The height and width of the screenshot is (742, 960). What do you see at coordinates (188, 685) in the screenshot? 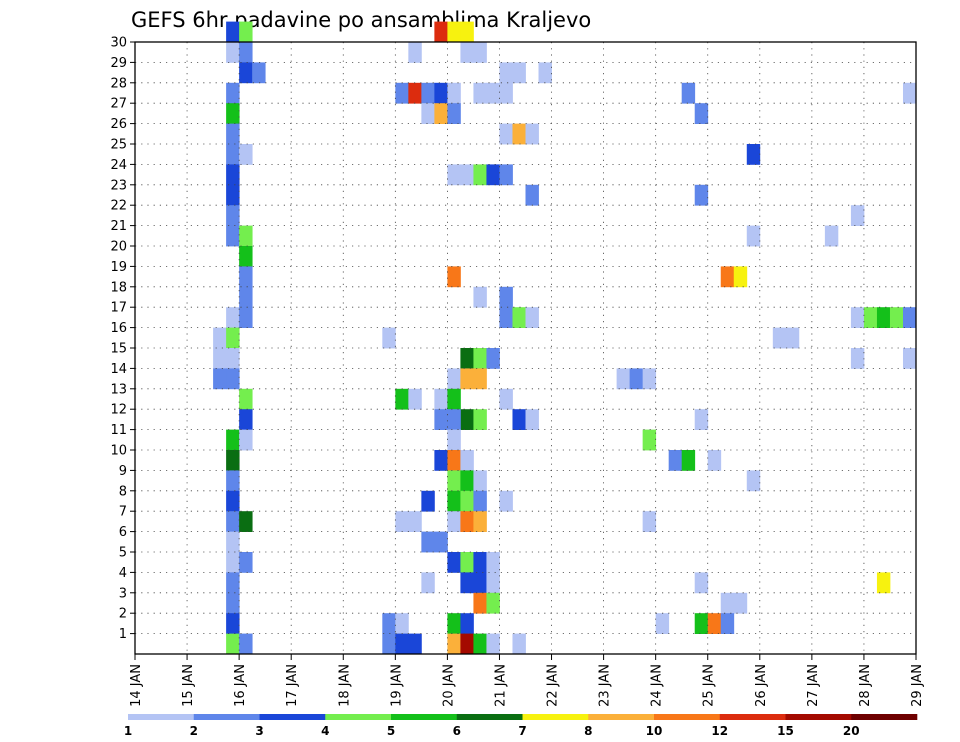
I see `x-tick-label: 15 JAN` at bounding box center [188, 685].